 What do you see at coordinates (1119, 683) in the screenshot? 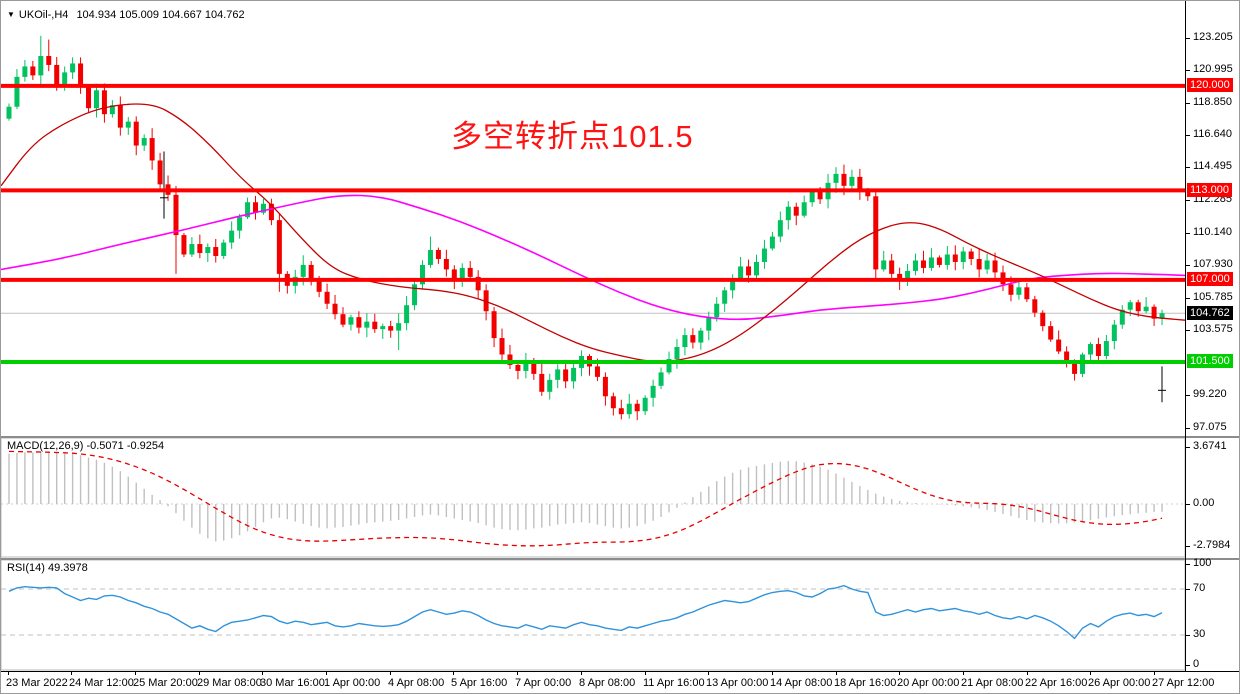
I see `time-axis-label: 26 Apr 00:00` at bounding box center [1119, 683].